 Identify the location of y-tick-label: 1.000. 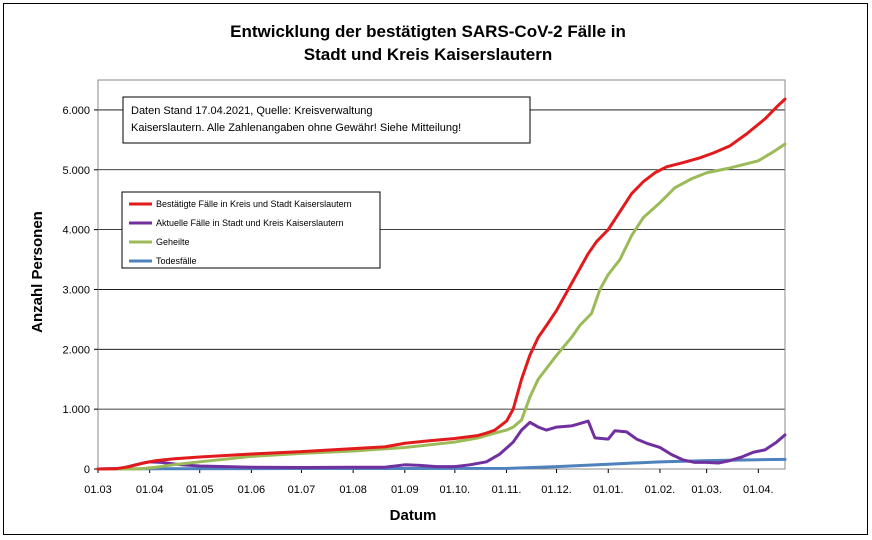
(76, 410).